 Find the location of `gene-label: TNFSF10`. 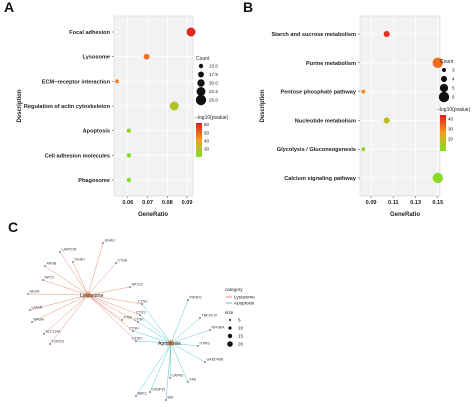

gene-label: TNFSF10 is located at coordinates (210, 316).